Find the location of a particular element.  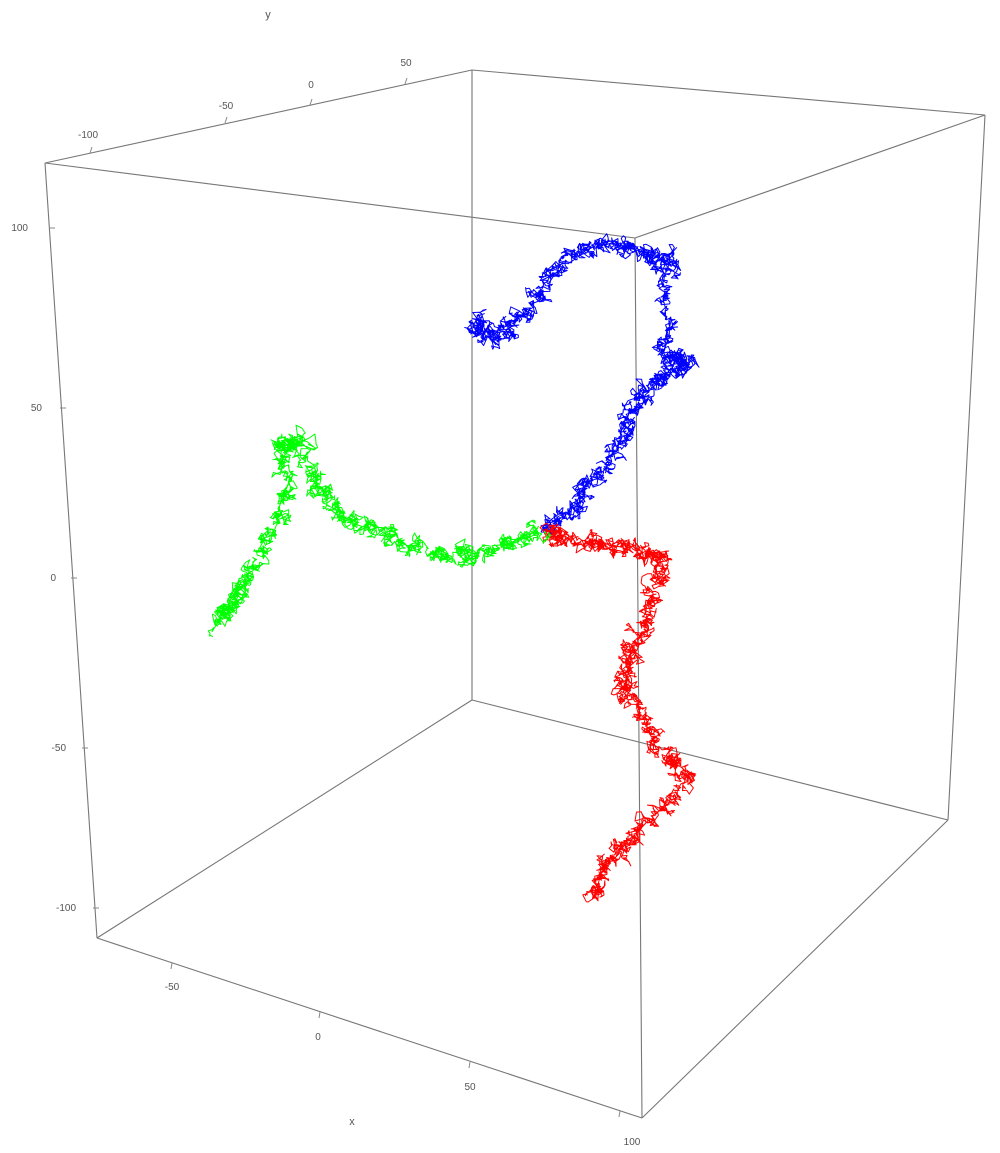

z-tick-label: 50 is located at coordinates (37, 408).